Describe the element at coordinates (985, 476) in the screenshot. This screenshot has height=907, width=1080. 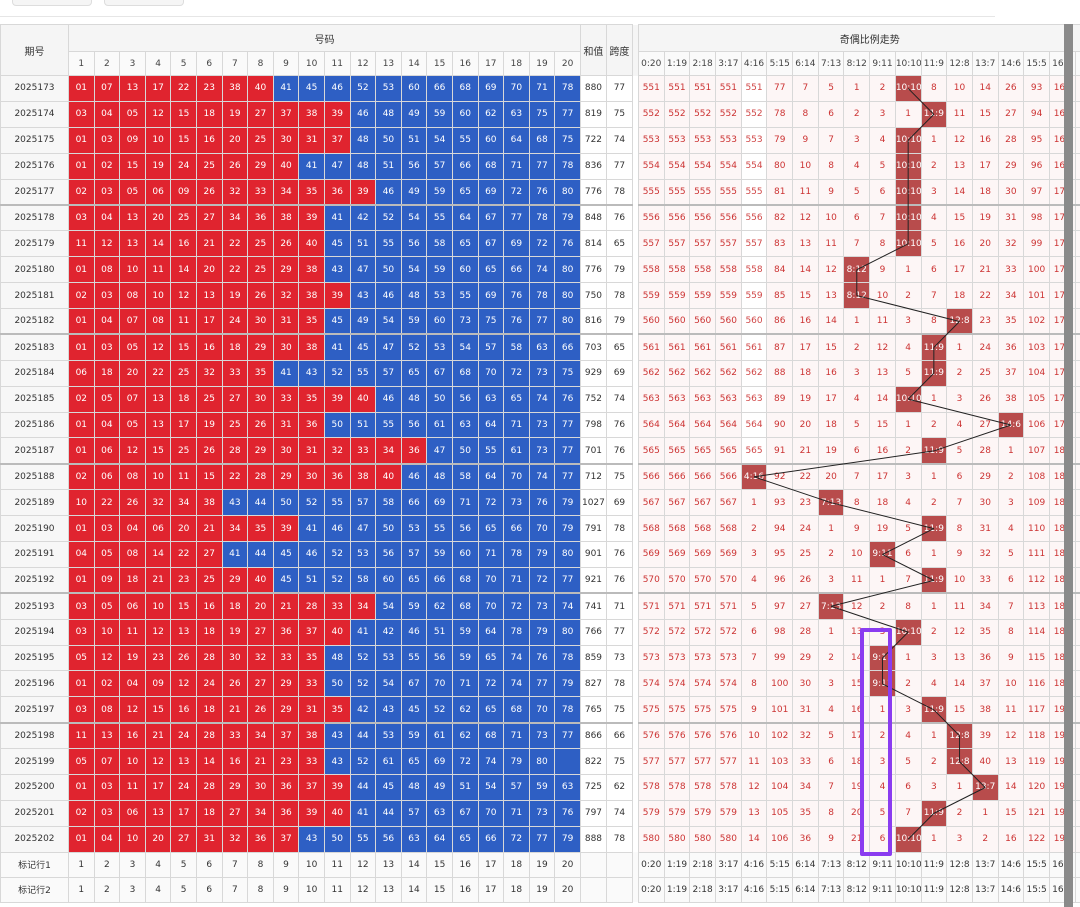
I see `ratio-cell: 29` at that location.